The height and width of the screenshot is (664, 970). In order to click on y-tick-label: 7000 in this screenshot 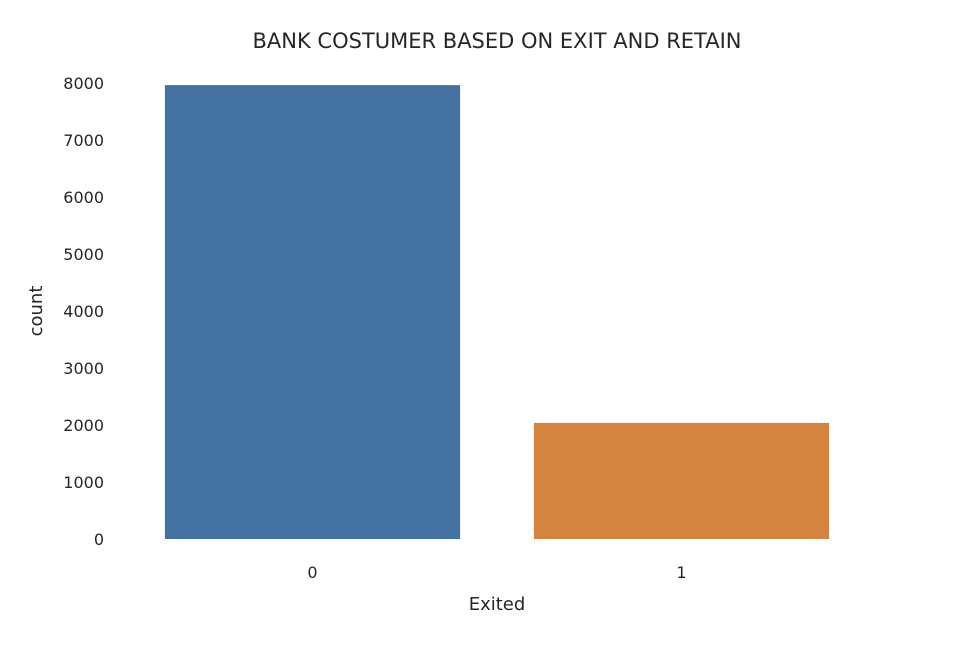, I will do `click(83, 140)`.